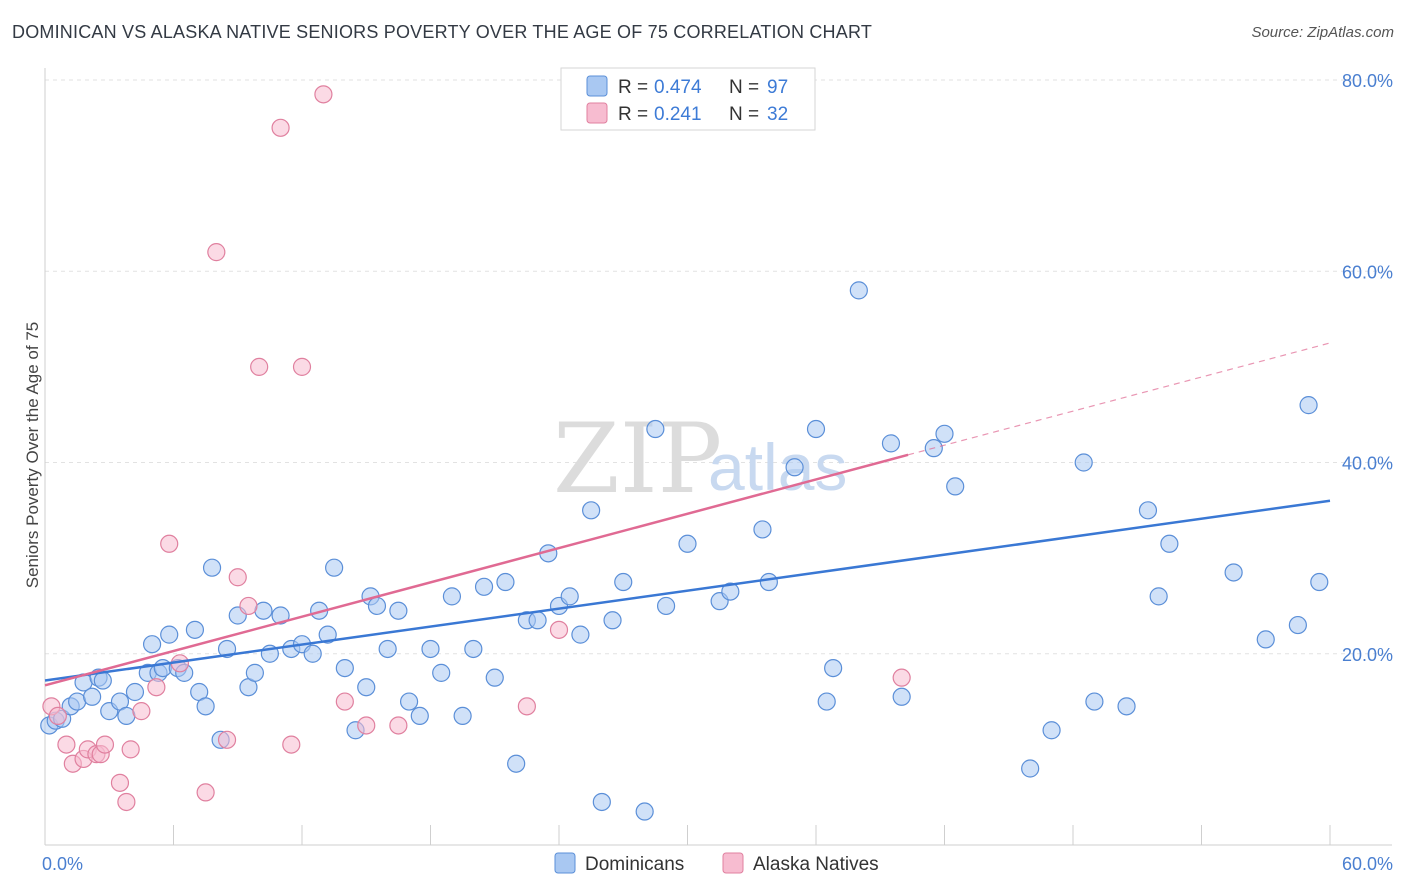 This screenshot has width=1406, height=892. Describe the element at coordinates (816, 864) in the screenshot. I see `bottom-legend-label-1: Alaska Natives` at that location.